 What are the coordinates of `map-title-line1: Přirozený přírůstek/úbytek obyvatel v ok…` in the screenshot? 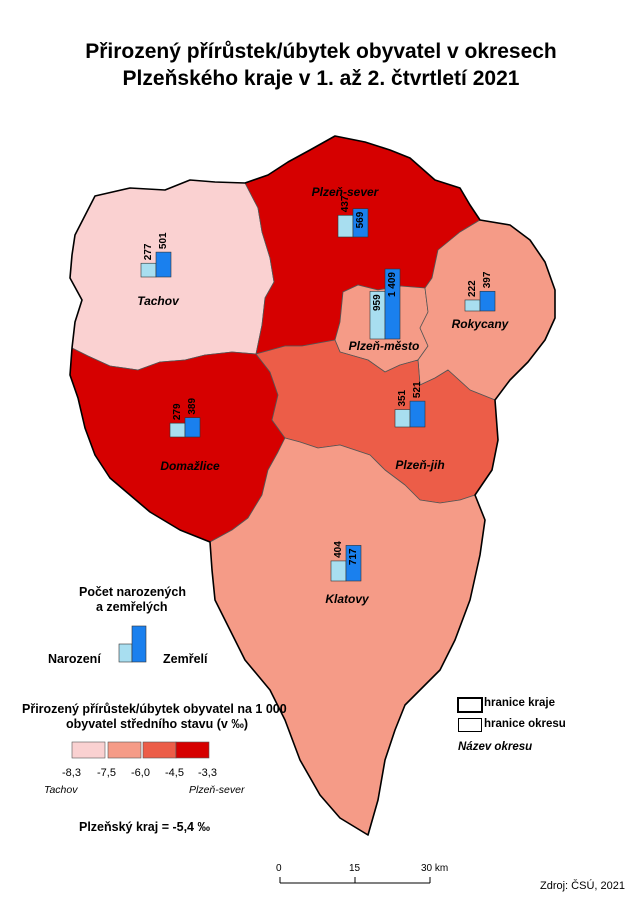 It's located at (321, 51).